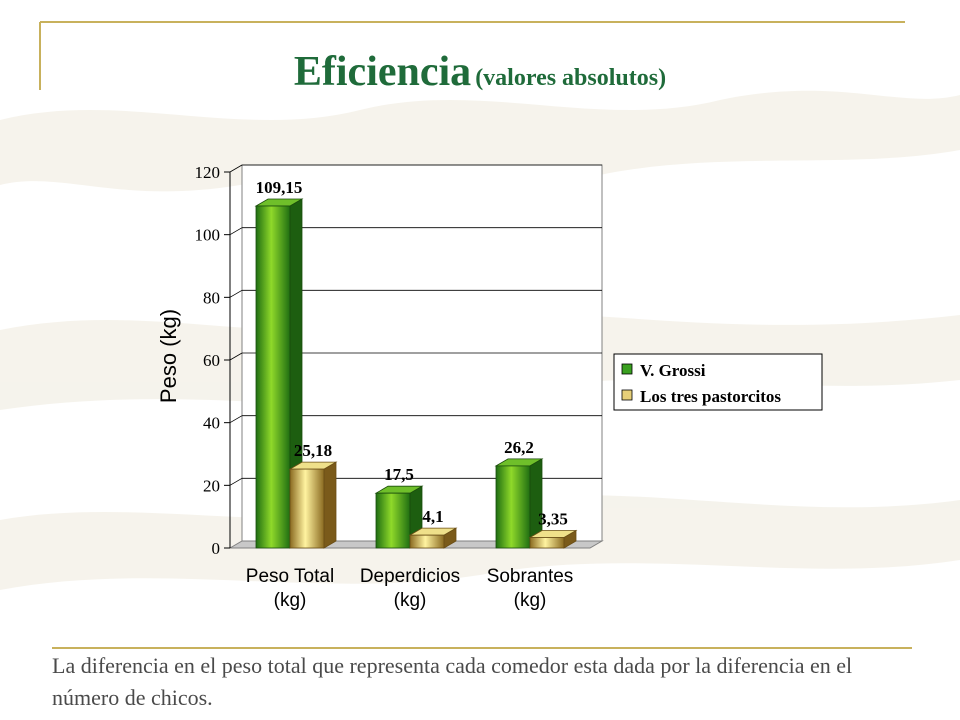 This screenshot has width=960, height=720. What do you see at coordinates (571, 78) in the screenshot?
I see `slide-title-subtitle: (valores absolutos)` at bounding box center [571, 78].